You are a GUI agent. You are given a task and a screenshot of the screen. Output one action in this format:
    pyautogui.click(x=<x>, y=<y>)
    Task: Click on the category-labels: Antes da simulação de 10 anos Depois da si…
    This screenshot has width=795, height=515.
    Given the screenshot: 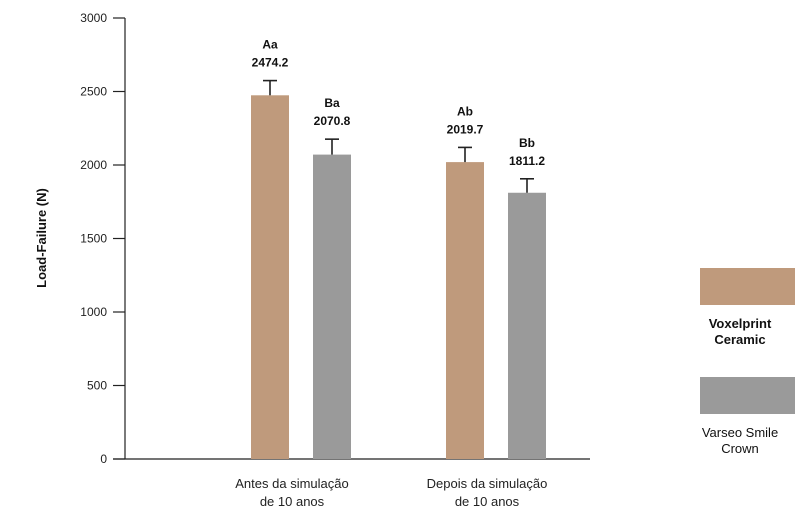 What is the action you would take?
    pyautogui.click(x=391, y=492)
    